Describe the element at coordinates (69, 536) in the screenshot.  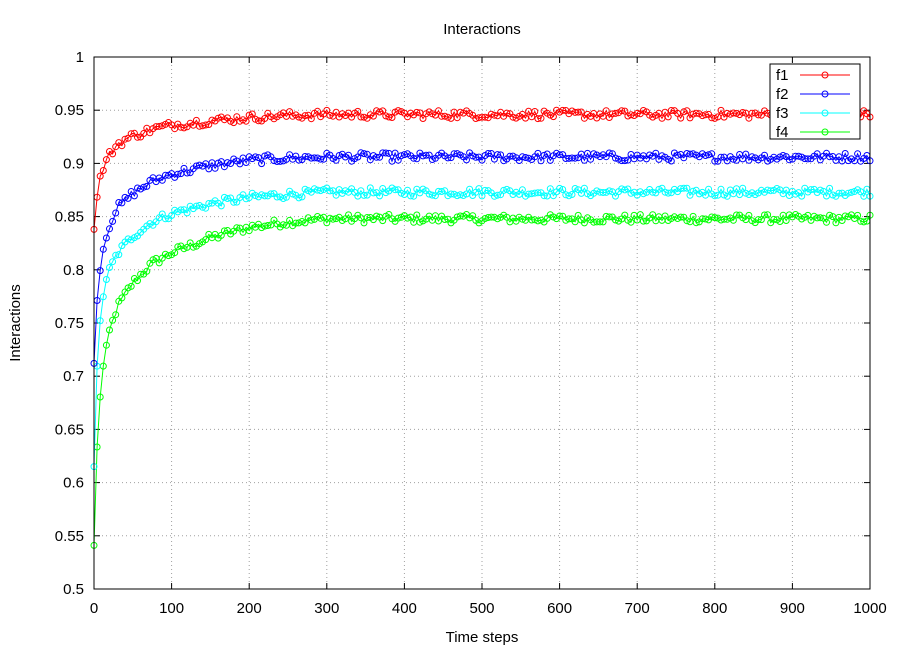
I see `y-tick-label: 0.55` at that location.